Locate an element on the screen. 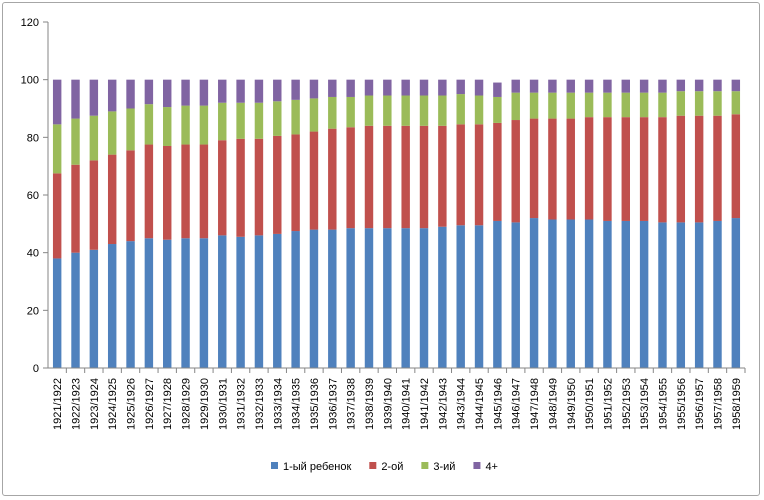  x-tick-label: 1927/1928 is located at coordinates (168, 404).